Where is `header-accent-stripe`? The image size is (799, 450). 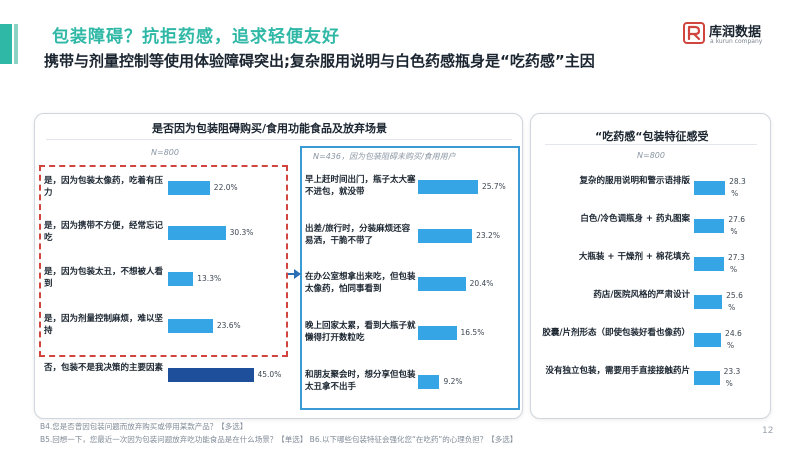 header-accent-stripe is located at coordinates (16, 44).